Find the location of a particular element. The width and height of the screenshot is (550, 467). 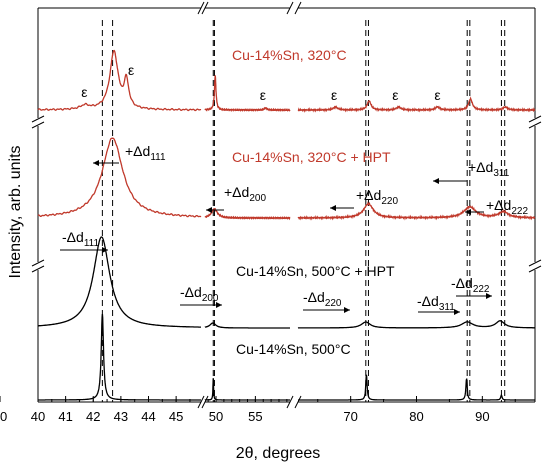

shift-label: -Δd311 is located at coordinates (436, 303).